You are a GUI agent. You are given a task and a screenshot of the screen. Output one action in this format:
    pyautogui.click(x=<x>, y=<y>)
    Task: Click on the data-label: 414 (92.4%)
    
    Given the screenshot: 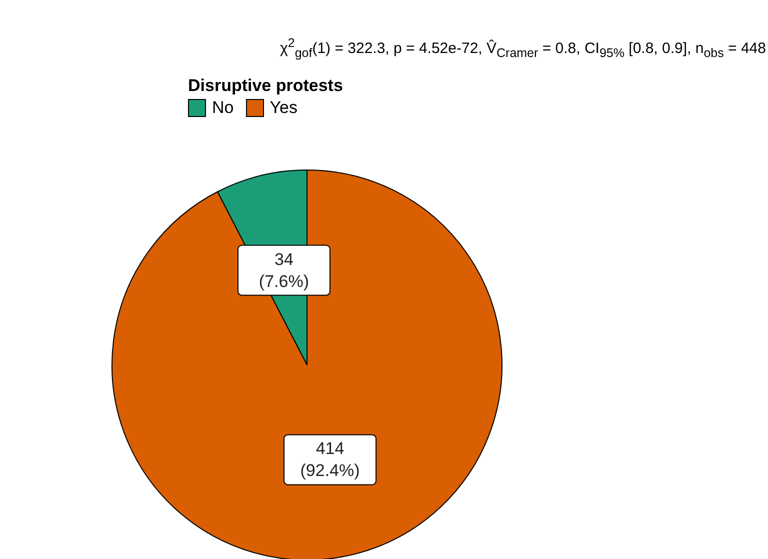 What is the action you would take?
    pyautogui.click(x=330, y=459)
    